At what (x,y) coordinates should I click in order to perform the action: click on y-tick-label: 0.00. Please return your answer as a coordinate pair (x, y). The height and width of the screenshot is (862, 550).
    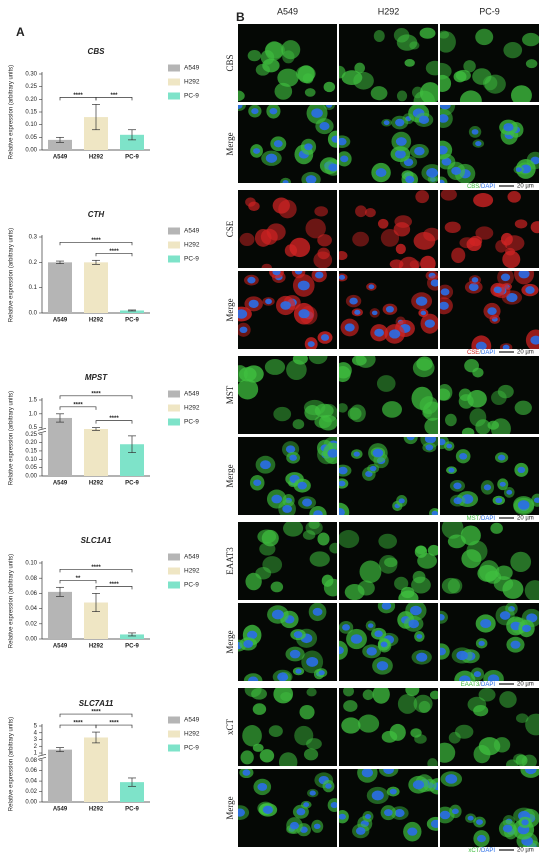
    Looking at the image, I should click on (31, 803).